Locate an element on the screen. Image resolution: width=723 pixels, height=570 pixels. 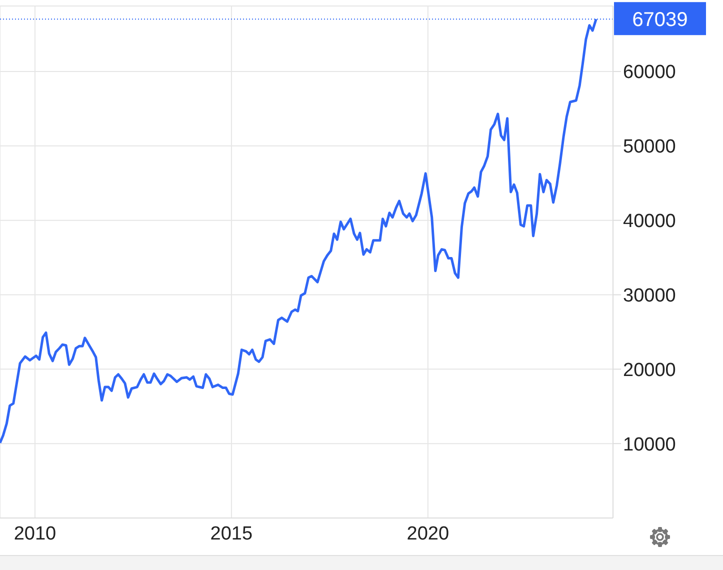
y-tick-label: 60000 is located at coordinates (649, 73).